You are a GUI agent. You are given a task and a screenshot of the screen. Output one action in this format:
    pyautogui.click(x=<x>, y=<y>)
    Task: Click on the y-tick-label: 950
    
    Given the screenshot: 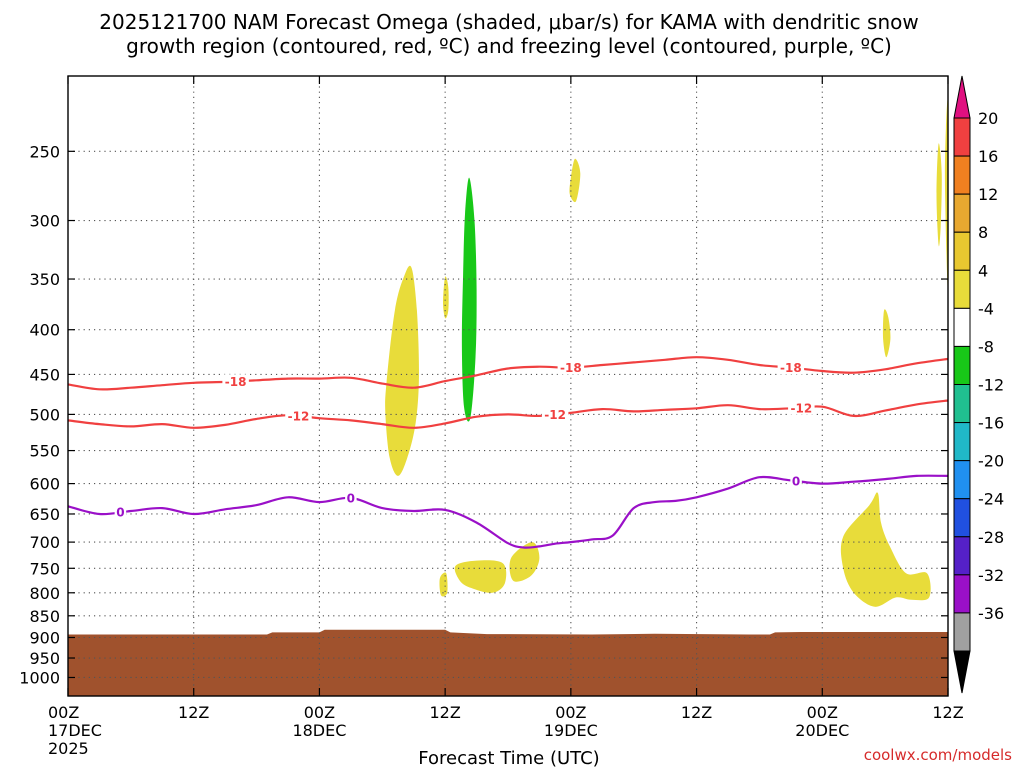 What is the action you would take?
    pyautogui.click(x=44, y=658)
    